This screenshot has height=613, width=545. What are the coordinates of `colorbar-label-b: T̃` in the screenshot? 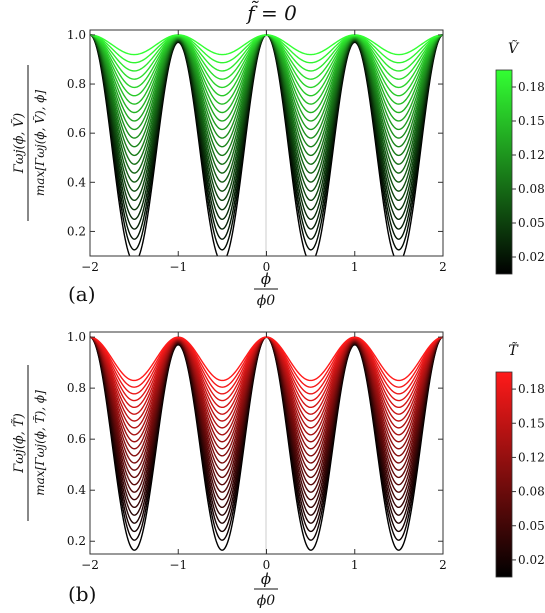 It's located at (513, 350).